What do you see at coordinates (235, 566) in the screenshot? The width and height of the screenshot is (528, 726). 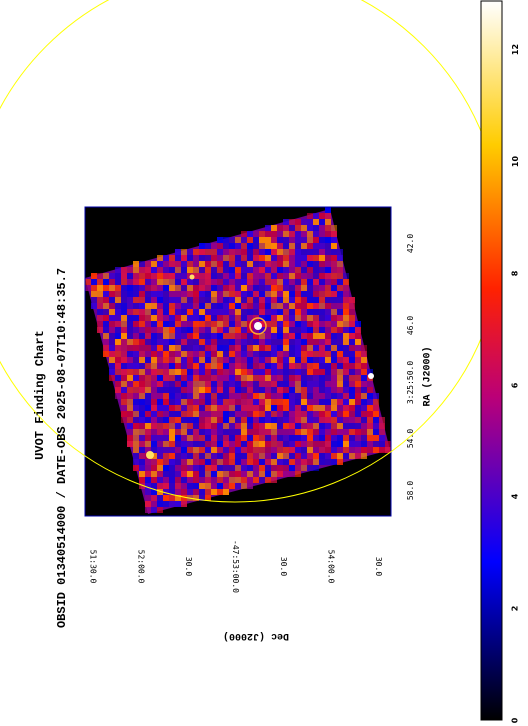 I see `dec-tick-label: -47:53:00.0` at bounding box center [235, 566].